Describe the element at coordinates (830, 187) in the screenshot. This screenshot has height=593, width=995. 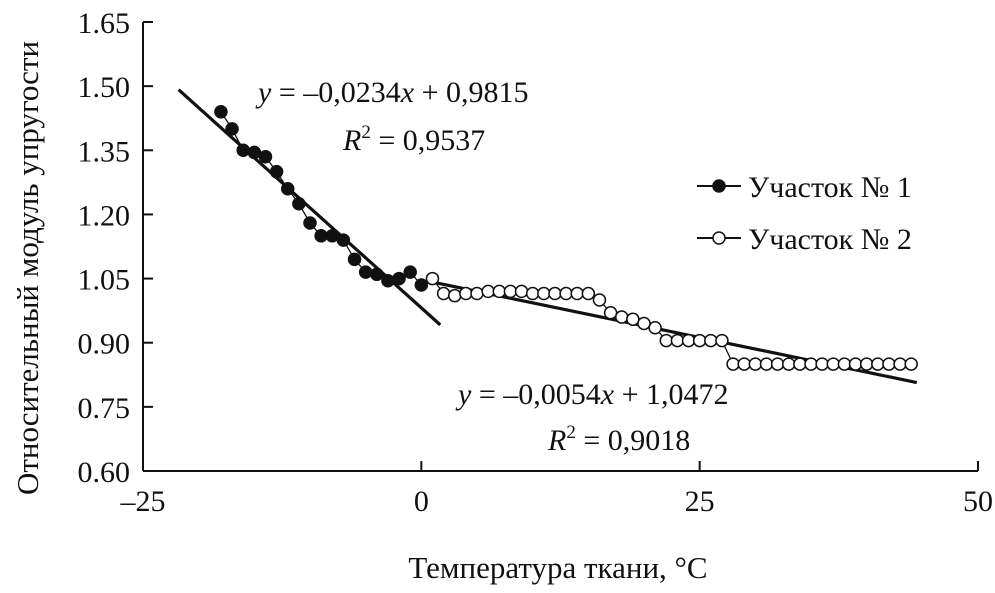
I see `legend-label-series-1: Участок № 1` at that location.